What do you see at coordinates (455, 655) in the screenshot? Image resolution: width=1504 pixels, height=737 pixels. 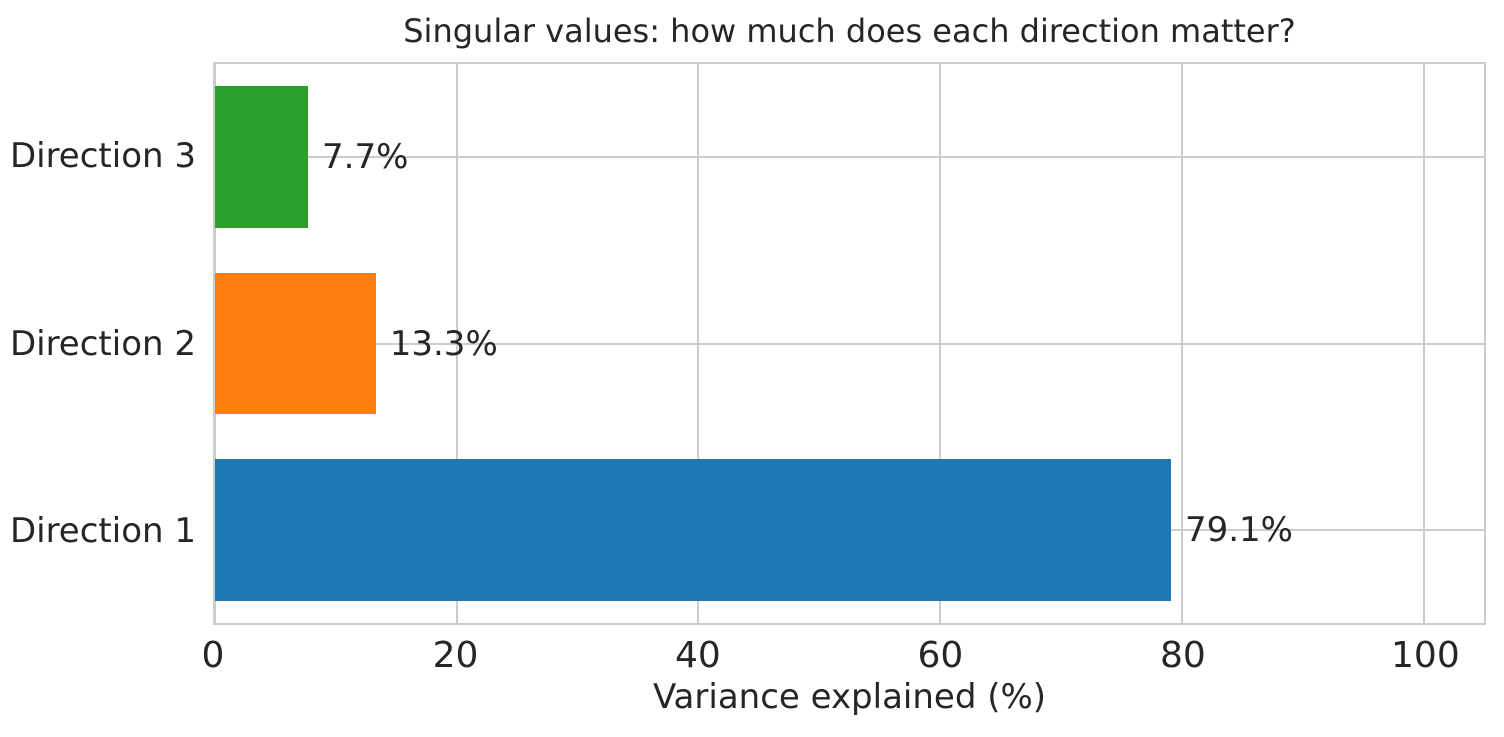 I see `x-tick-label: 20` at bounding box center [455, 655].